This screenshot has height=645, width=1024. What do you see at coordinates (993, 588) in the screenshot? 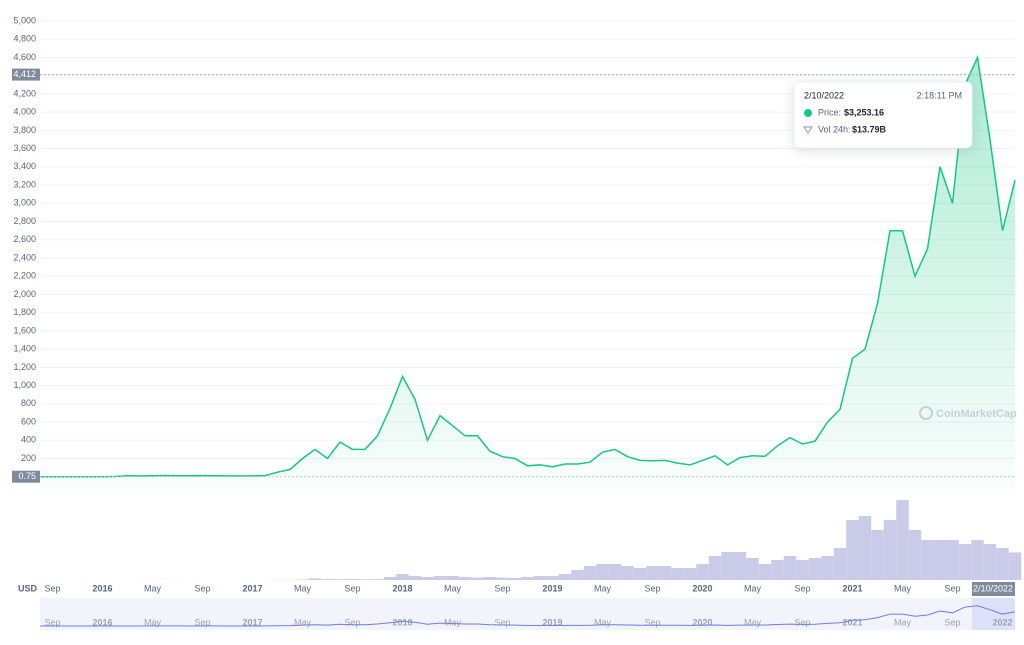
I see `cursor-date: 2/10/2022` at bounding box center [993, 588].